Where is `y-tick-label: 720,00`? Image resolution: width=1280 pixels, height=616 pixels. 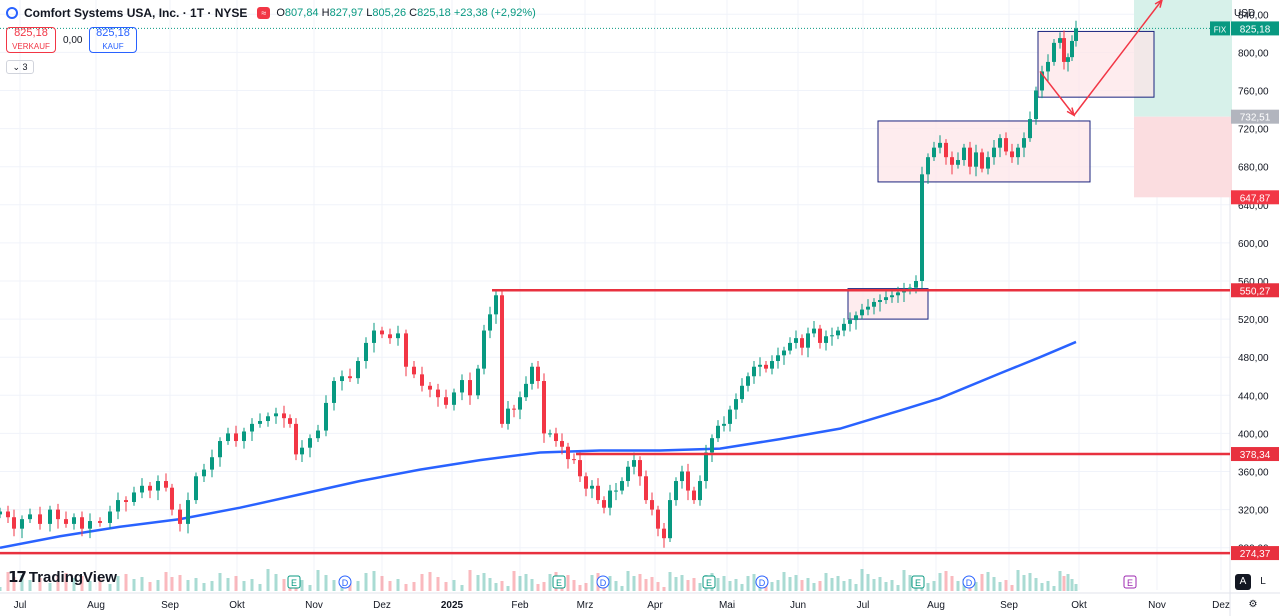 y-tick-label: 720,00 is located at coordinates (1253, 130).